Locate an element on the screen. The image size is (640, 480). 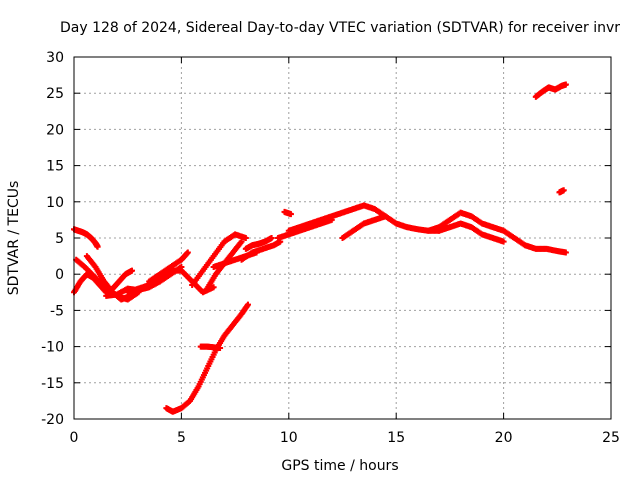
x-tick-label: 0 is located at coordinates (74, 438).